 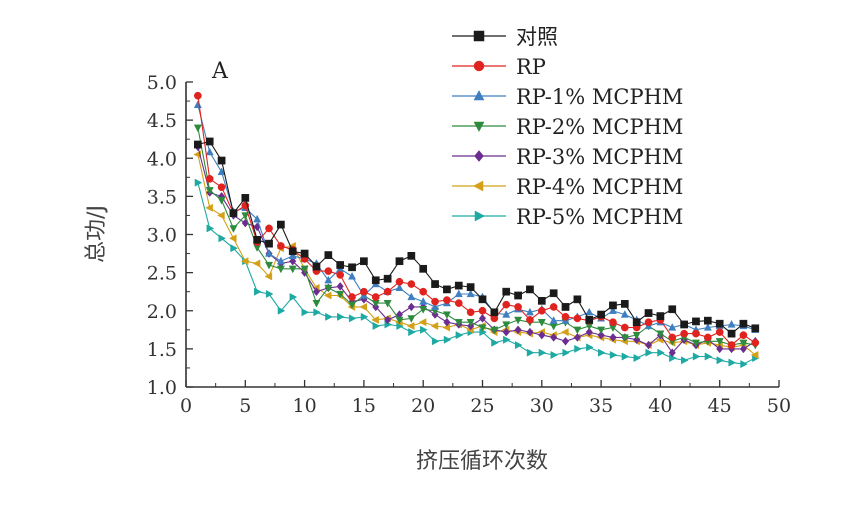 I want to click on legend-item: RP-3% MCPHM, so click(x=567, y=157).